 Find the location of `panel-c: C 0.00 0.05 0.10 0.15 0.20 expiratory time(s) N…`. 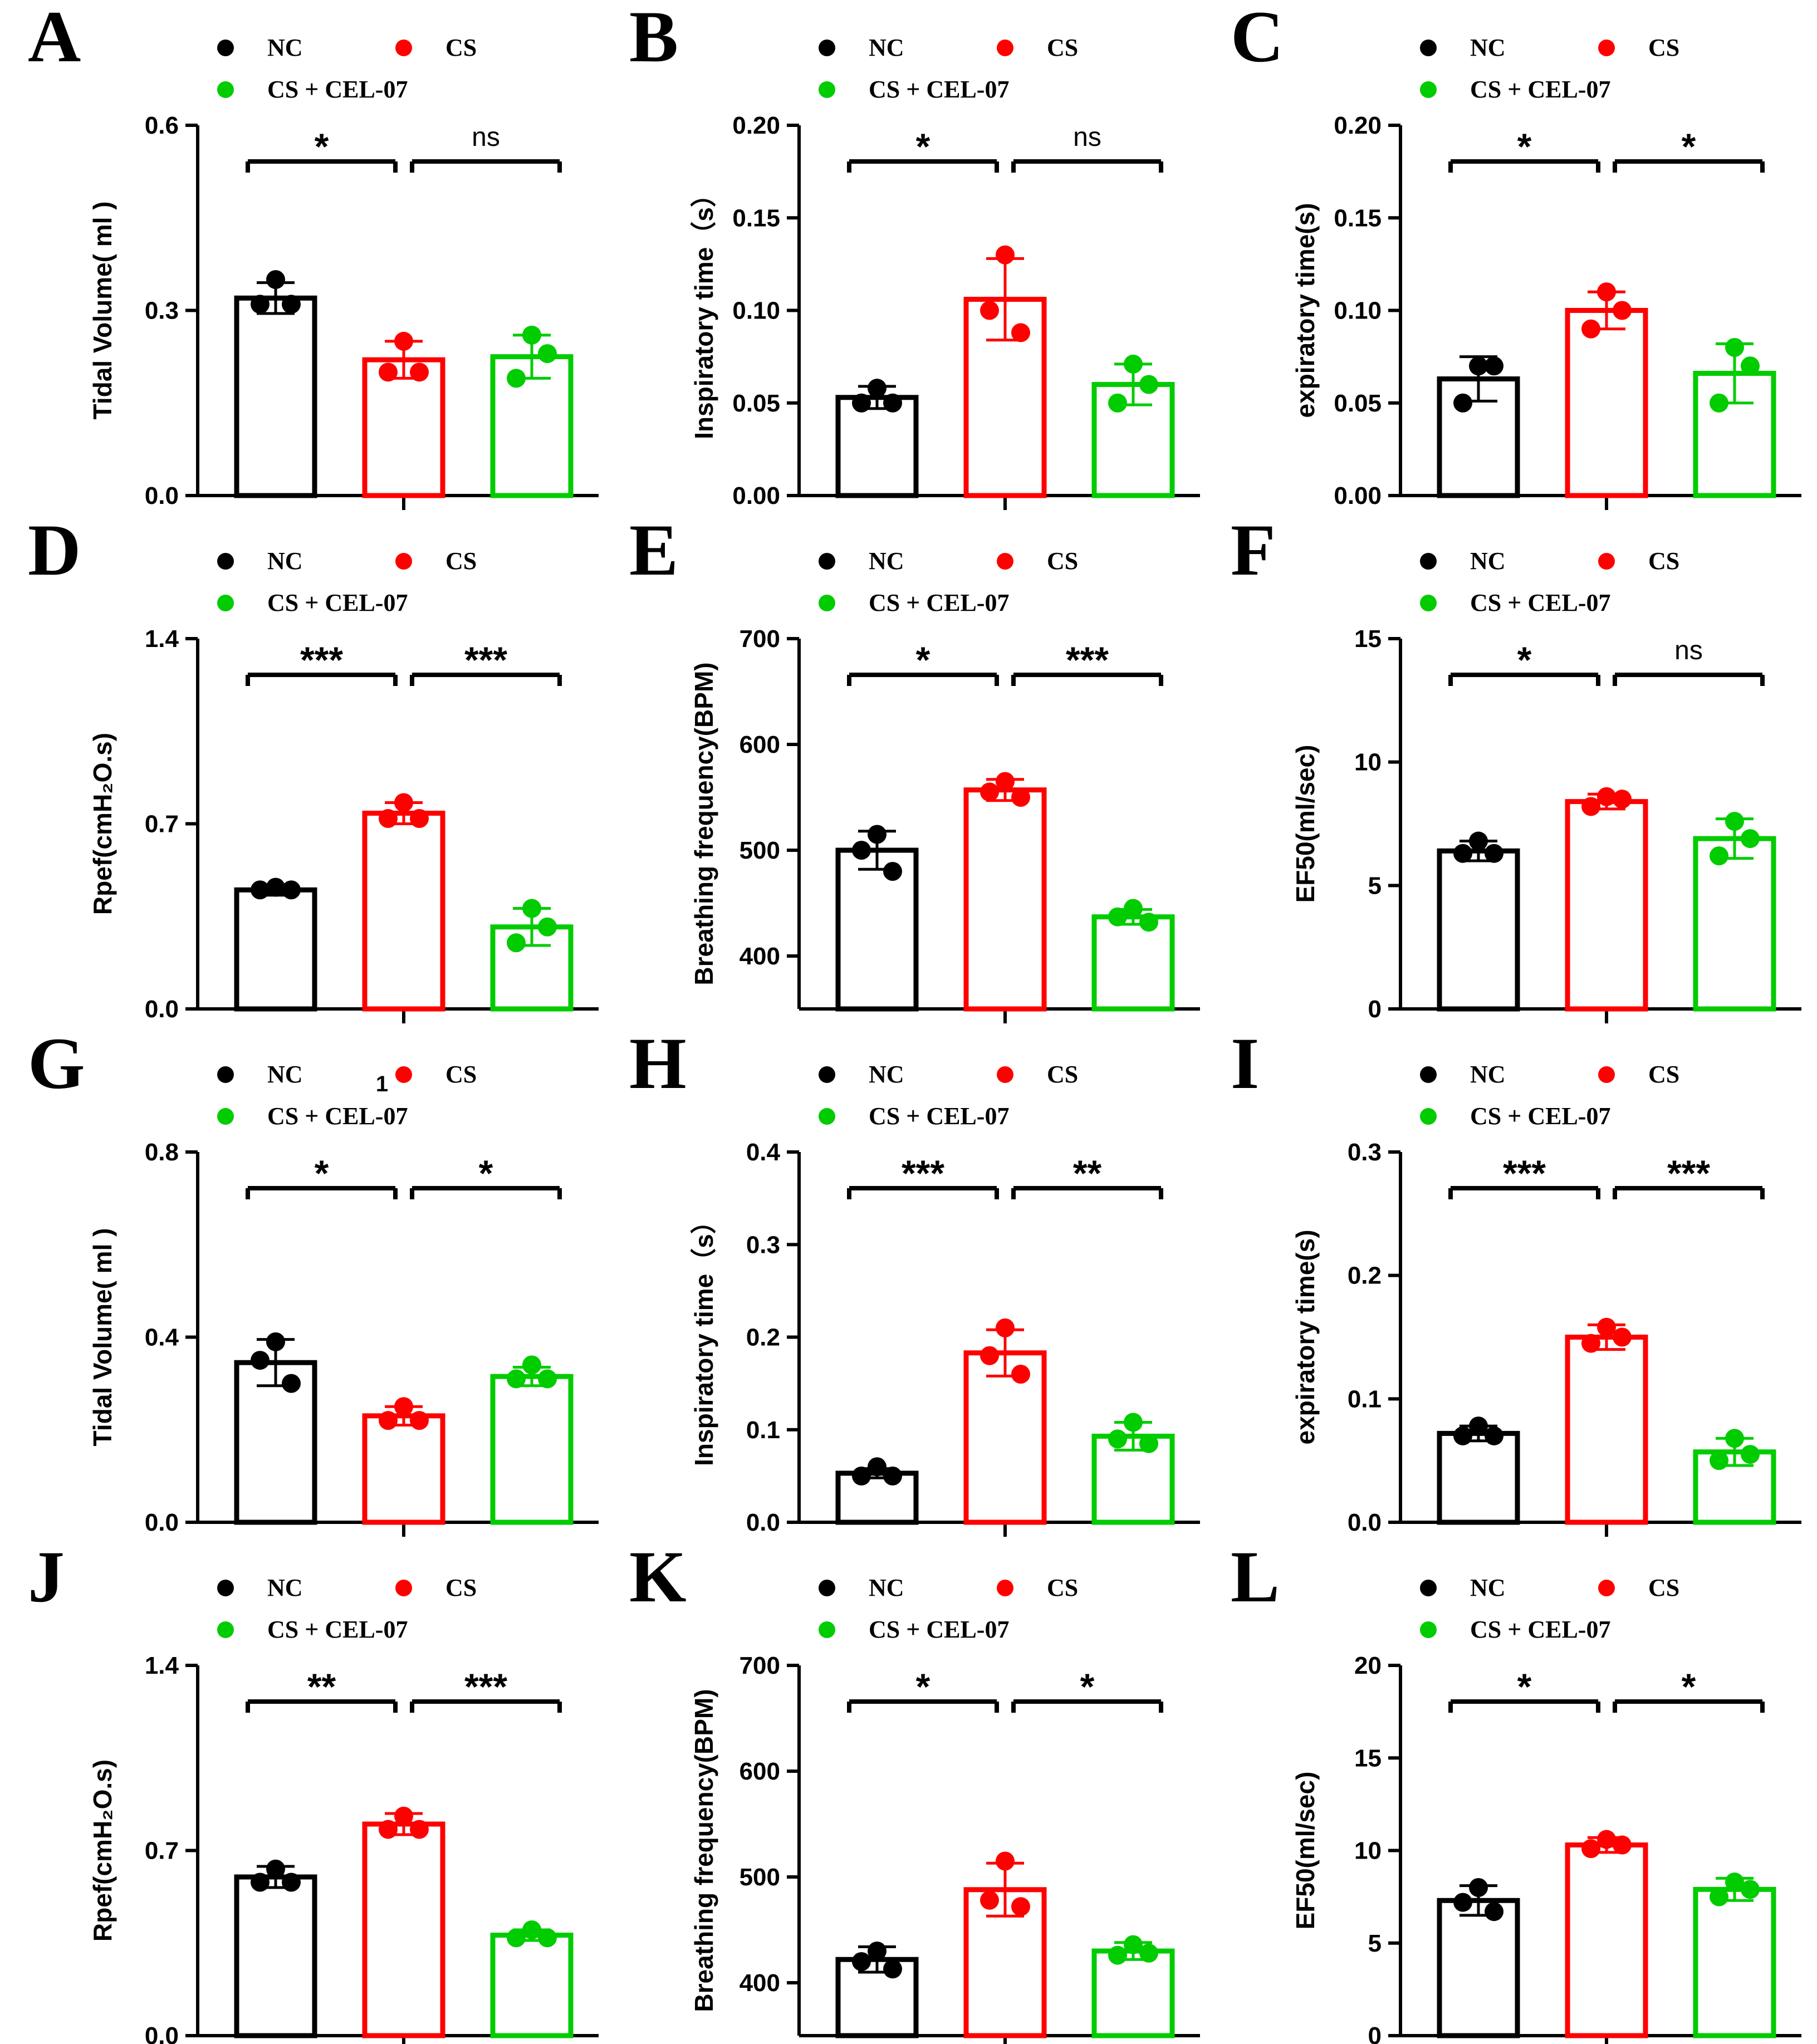

panel-c: C 0.00 0.05 0.10 0.15 0.20 expiratory time(s) N… is located at coordinates (1516, 255).